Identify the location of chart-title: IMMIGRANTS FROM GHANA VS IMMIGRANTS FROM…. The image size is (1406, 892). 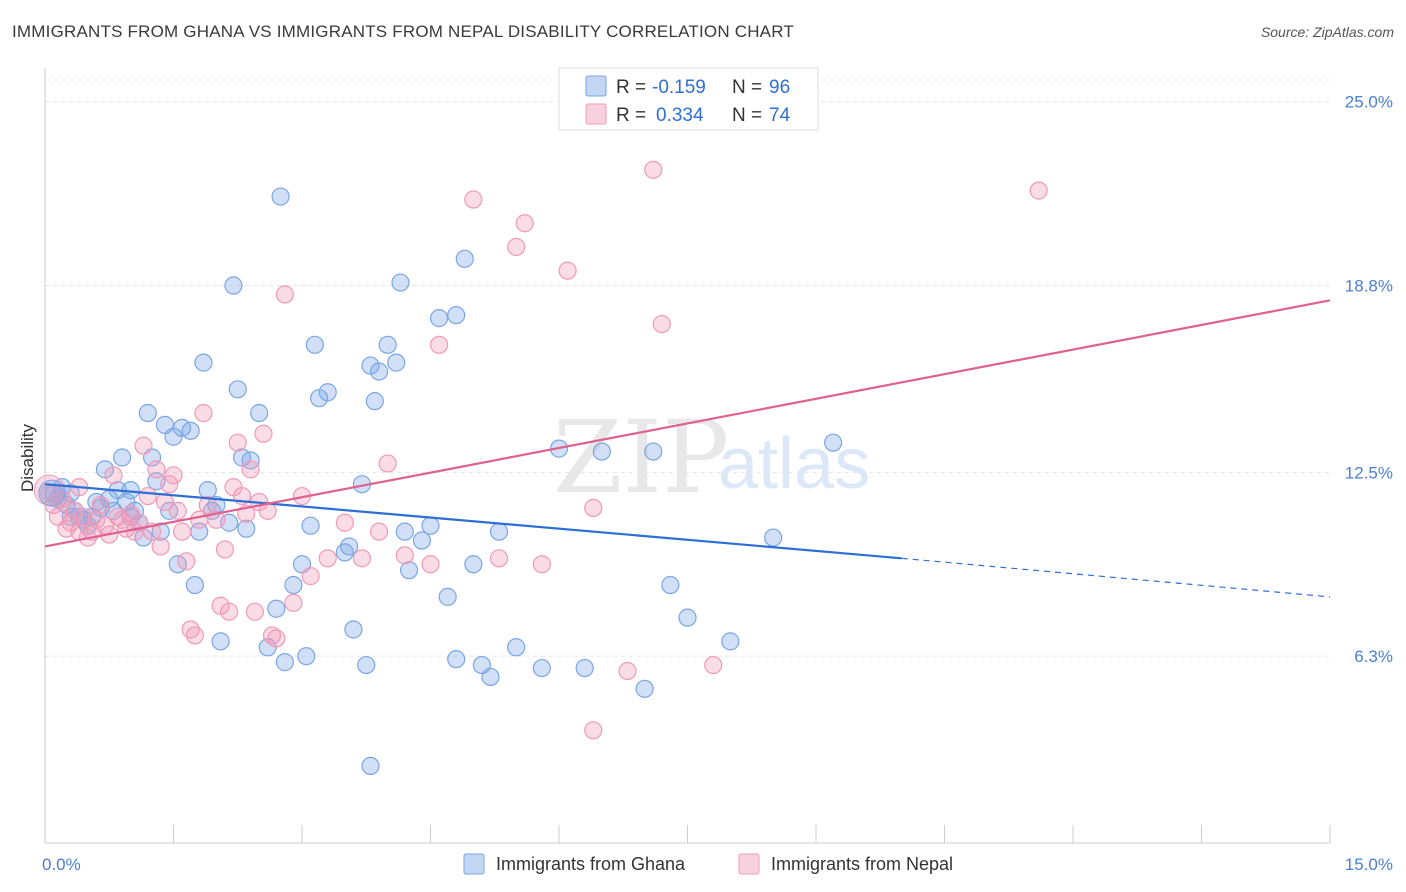
(403, 31).